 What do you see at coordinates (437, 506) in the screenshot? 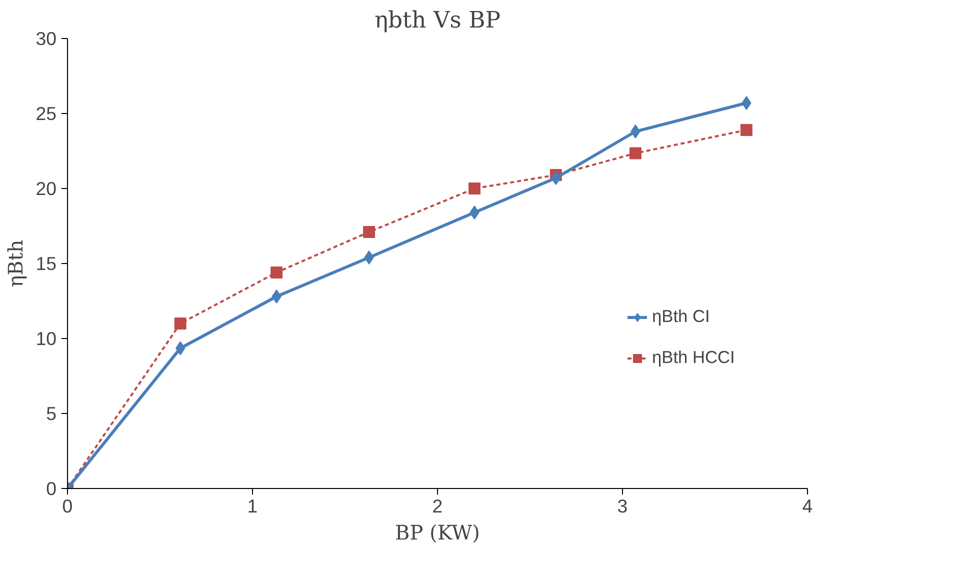
I see `x-tick-label: 2` at bounding box center [437, 506].